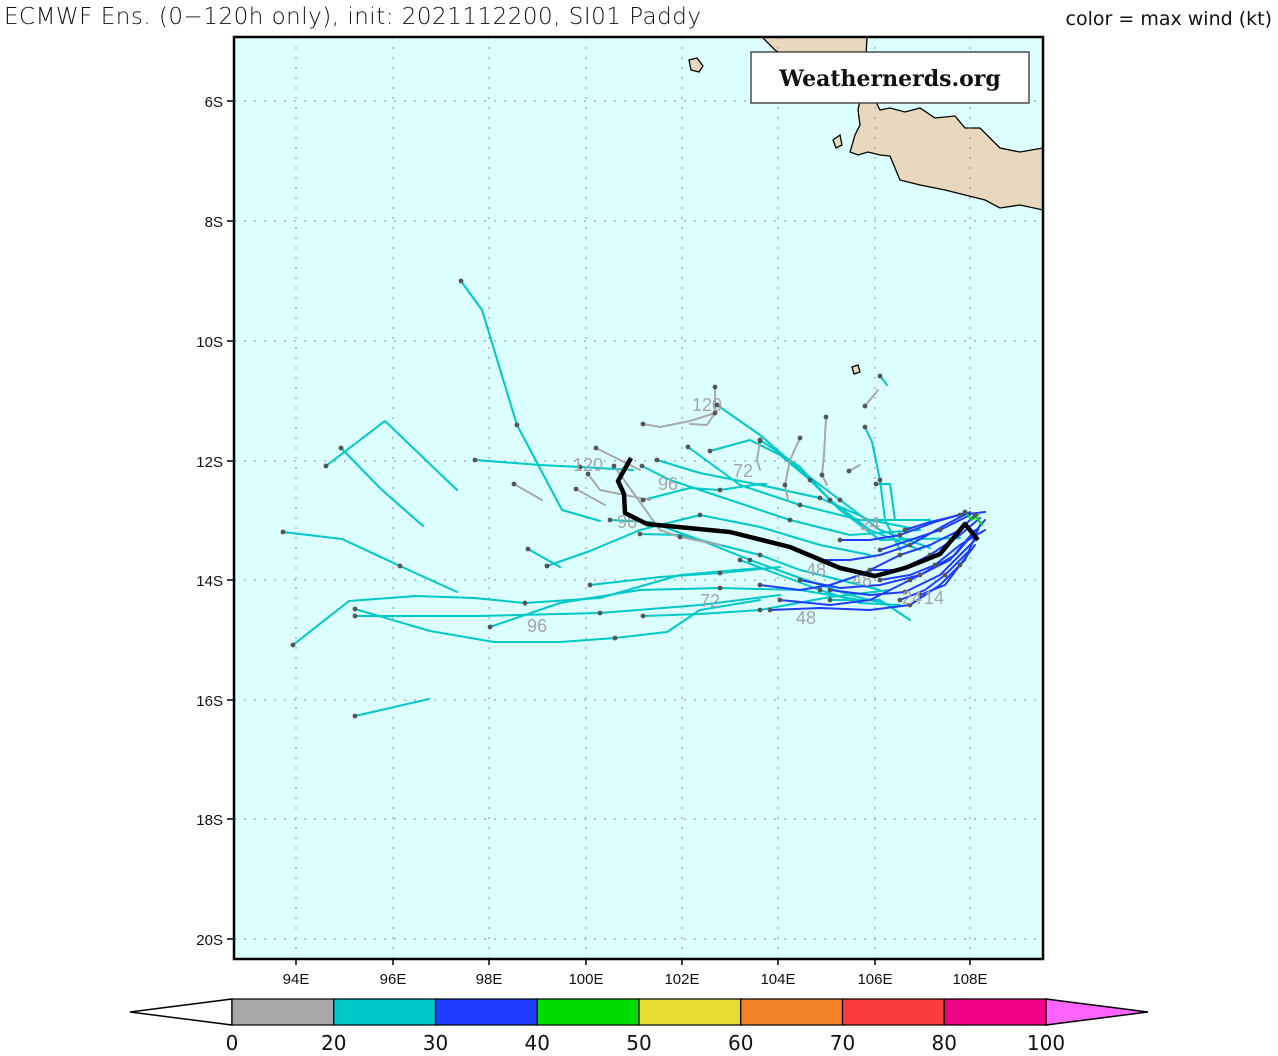 This screenshot has width=1278, height=1056. What do you see at coordinates (215, 521) in the screenshot?
I see `latitude-axis: 6S 8S 10S 12S 14S 16S 18S 20S` at bounding box center [215, 521].